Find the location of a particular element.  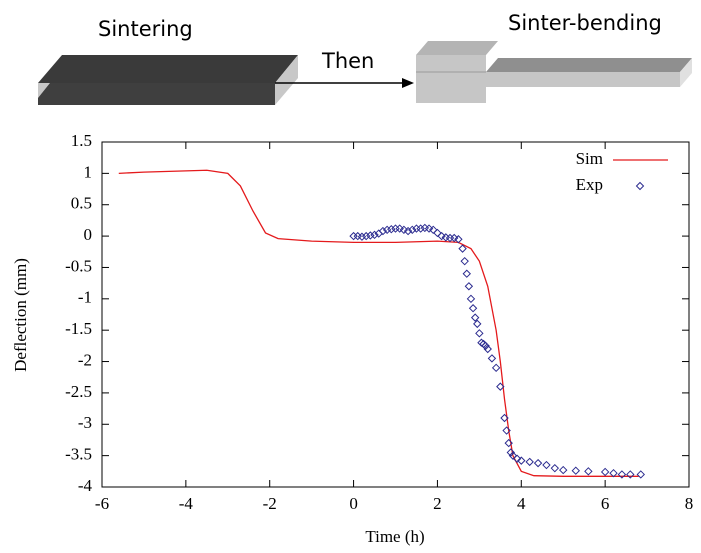

y-tick-label: 1.5 is located at coordinates (81, 140).